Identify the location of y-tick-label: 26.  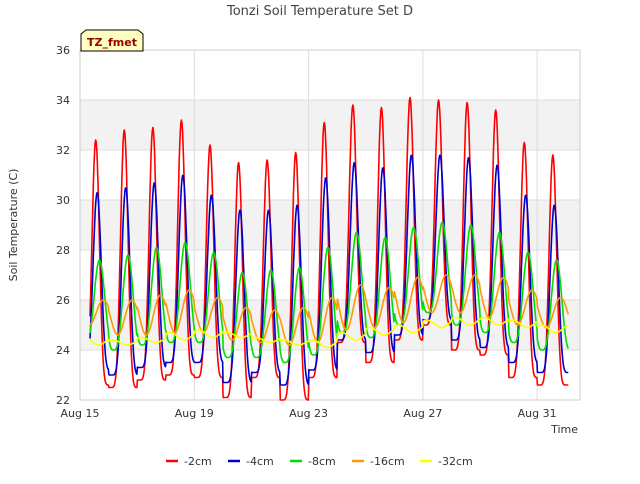
(63, 300).